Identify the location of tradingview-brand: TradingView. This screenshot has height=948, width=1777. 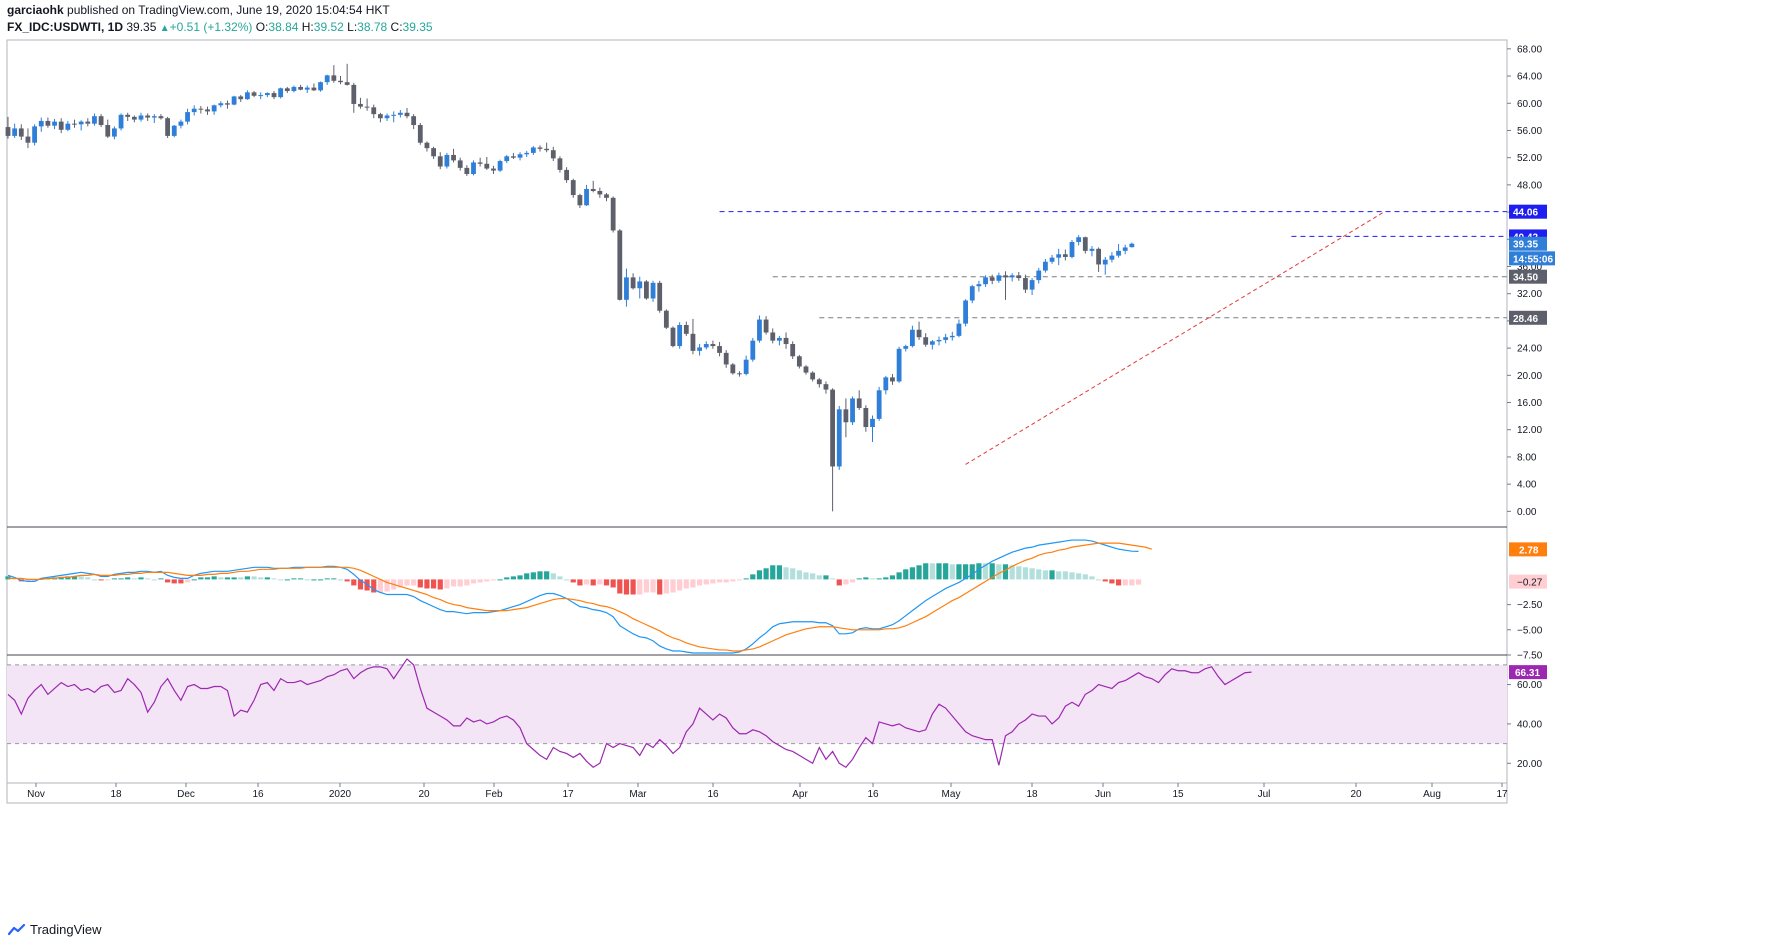
(55, 929).